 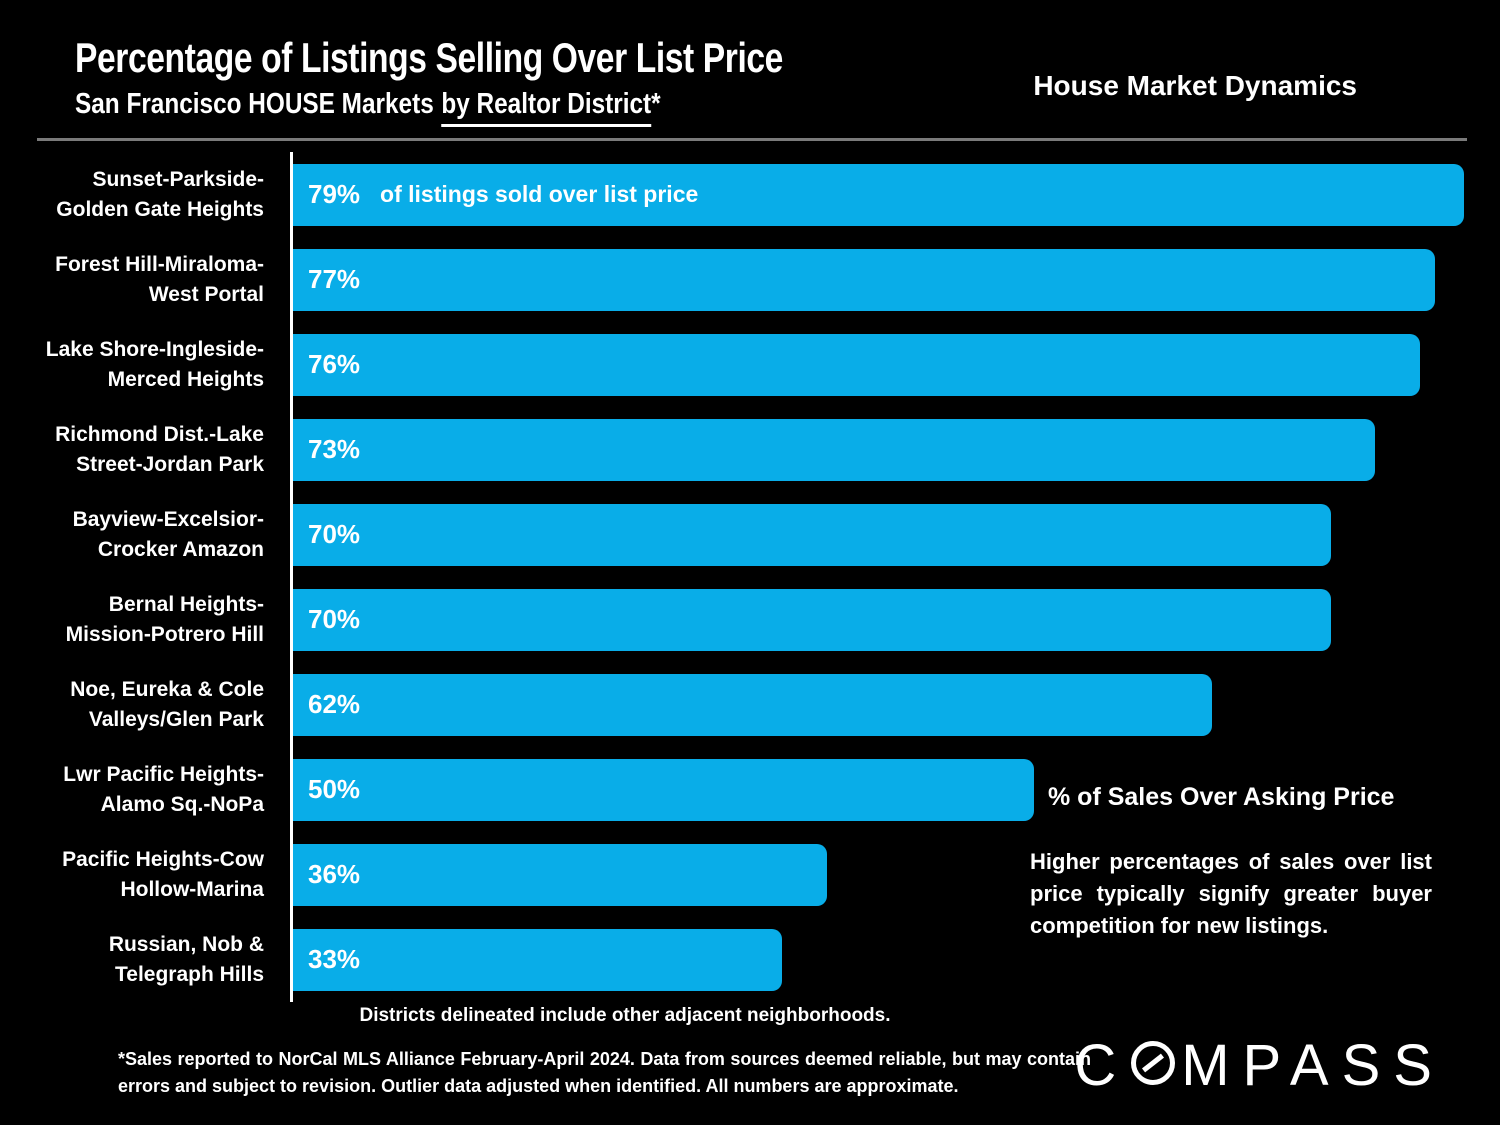 I want to click on bar-track: 79% of listings sold over list price, so click(x=895, y=194).